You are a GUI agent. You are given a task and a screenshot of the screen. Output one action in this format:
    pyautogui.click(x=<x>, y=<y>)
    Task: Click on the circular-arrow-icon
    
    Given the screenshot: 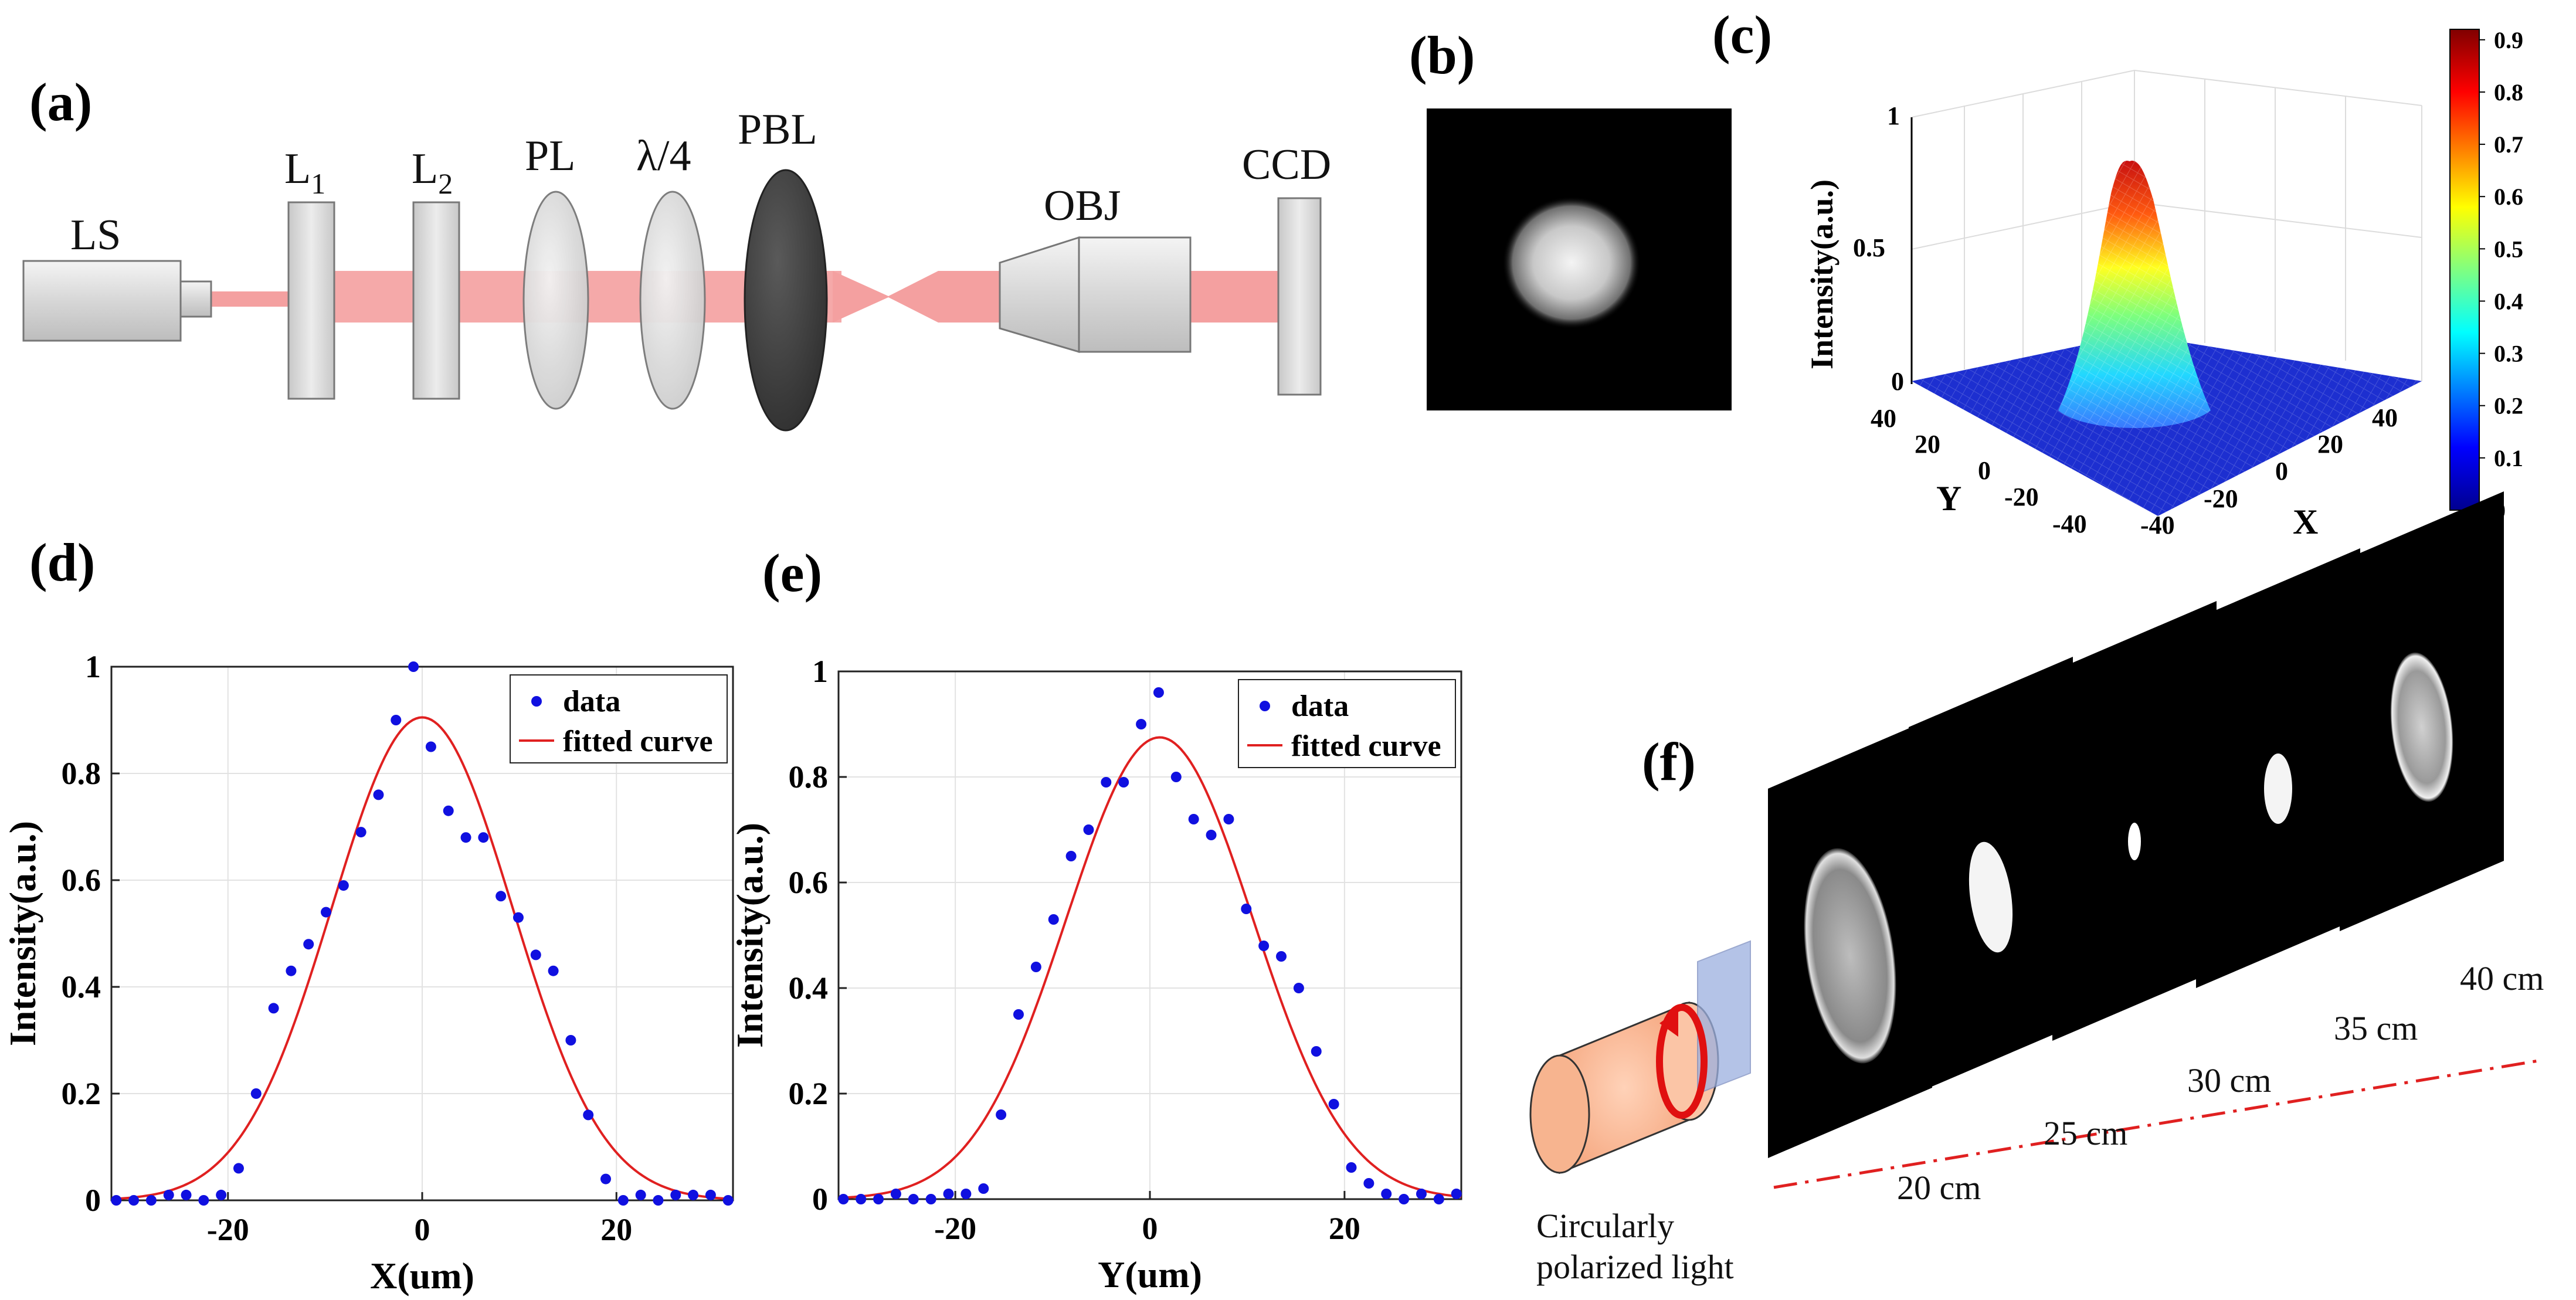 What is the action you would take?
    pyautogui.click(x=1682, y=1061)
    